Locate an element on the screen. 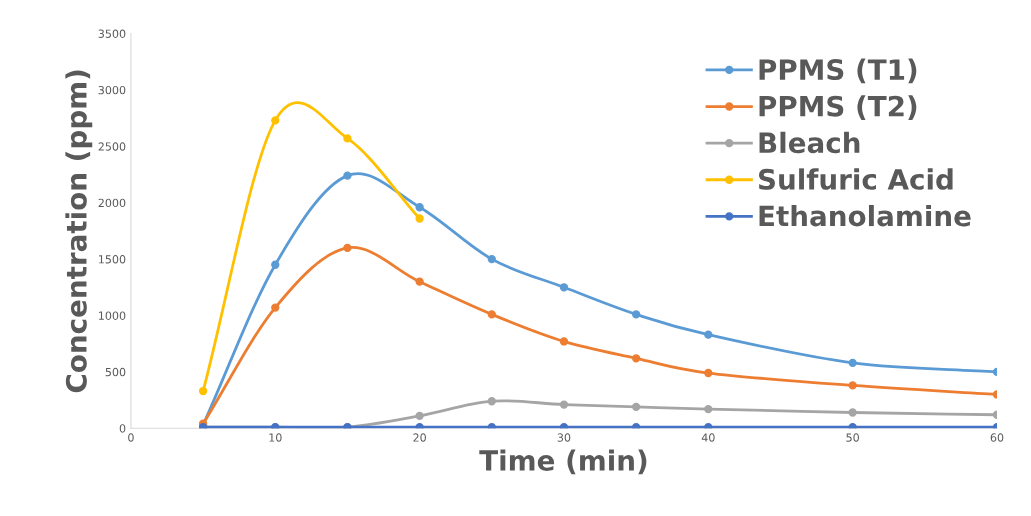  y-tick-label: 2500 is located at coordinates (112, 146).